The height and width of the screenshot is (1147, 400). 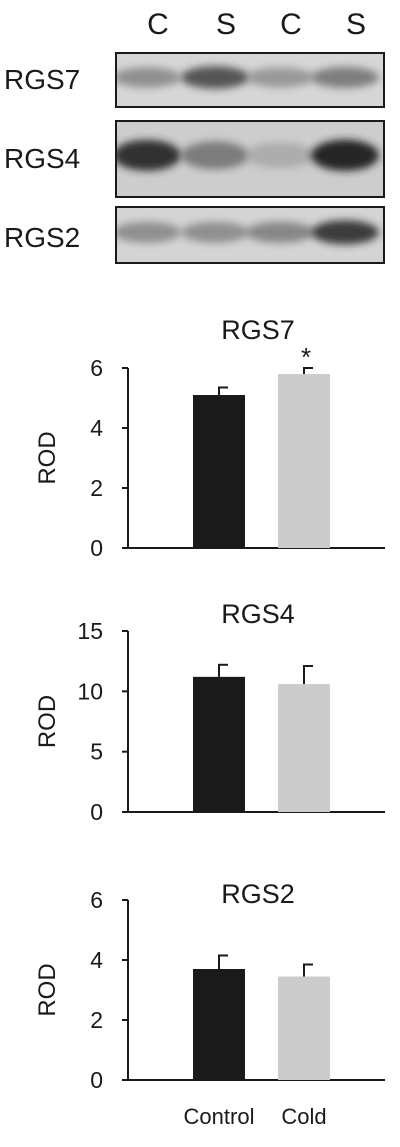 What do you see at coordinates (42, 158) in the screenshot?
I see `blot-label-rgs4: RGS4` at bounding box center [42, 158].